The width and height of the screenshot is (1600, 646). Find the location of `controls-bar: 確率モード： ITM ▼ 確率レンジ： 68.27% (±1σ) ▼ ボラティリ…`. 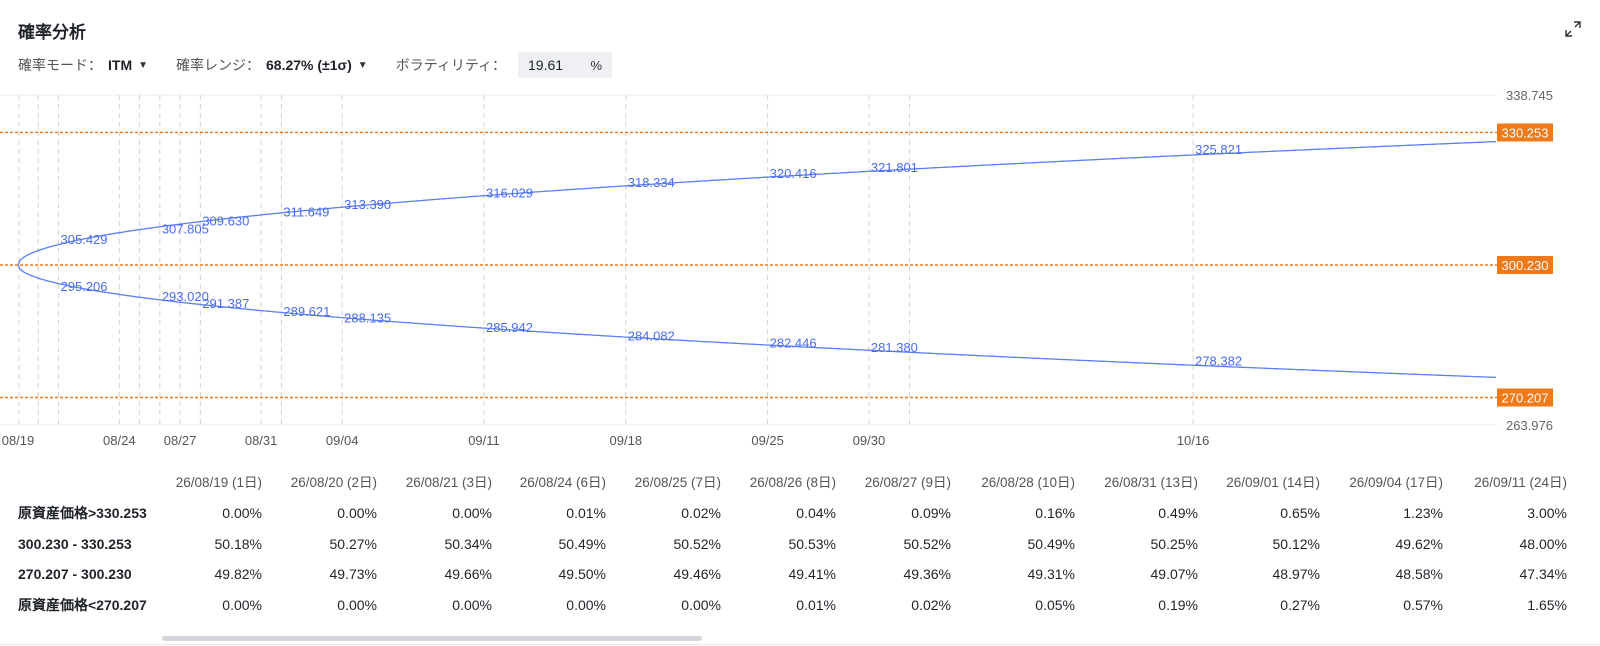

controls-bar: 確率モード： ITM ▼ 確率レンジ： 68.27% (±1σ) ▼ ボラティリ… is located at coordinates (315, 65).